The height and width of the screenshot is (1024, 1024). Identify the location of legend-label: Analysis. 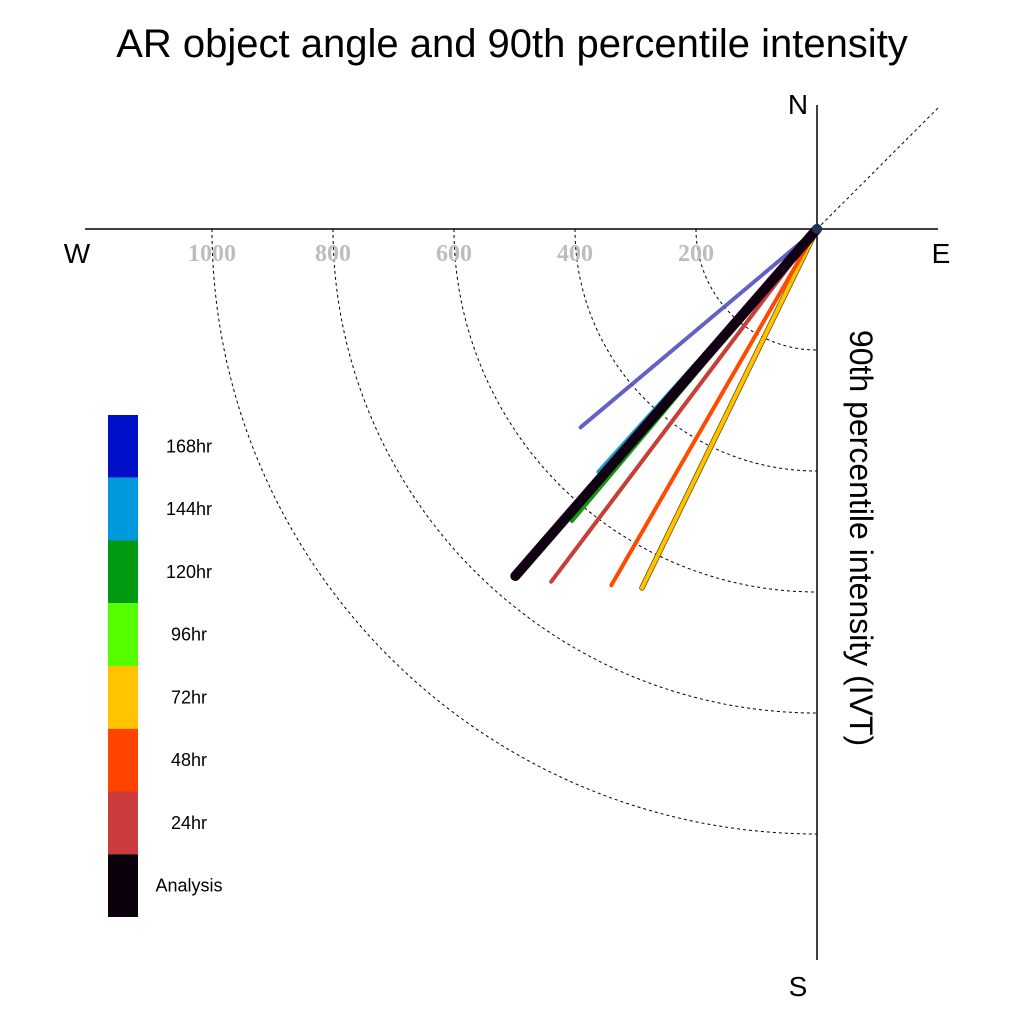
(188, 886).